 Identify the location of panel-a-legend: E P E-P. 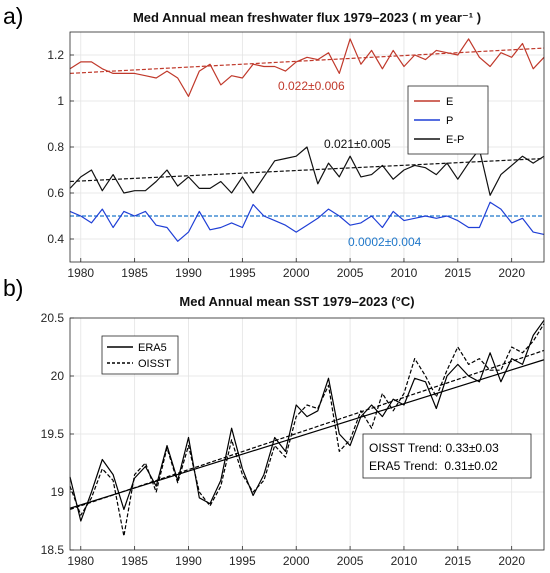
(448, 120).